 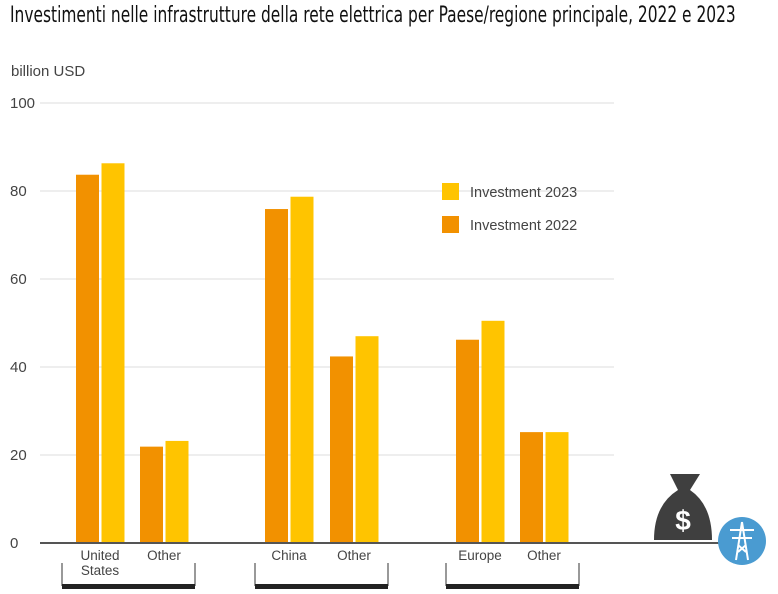 What do you see at coordinates (523, 193) in the screenshot?
I see `legend-label: Investment 2023` at bounding box center [523, 193].